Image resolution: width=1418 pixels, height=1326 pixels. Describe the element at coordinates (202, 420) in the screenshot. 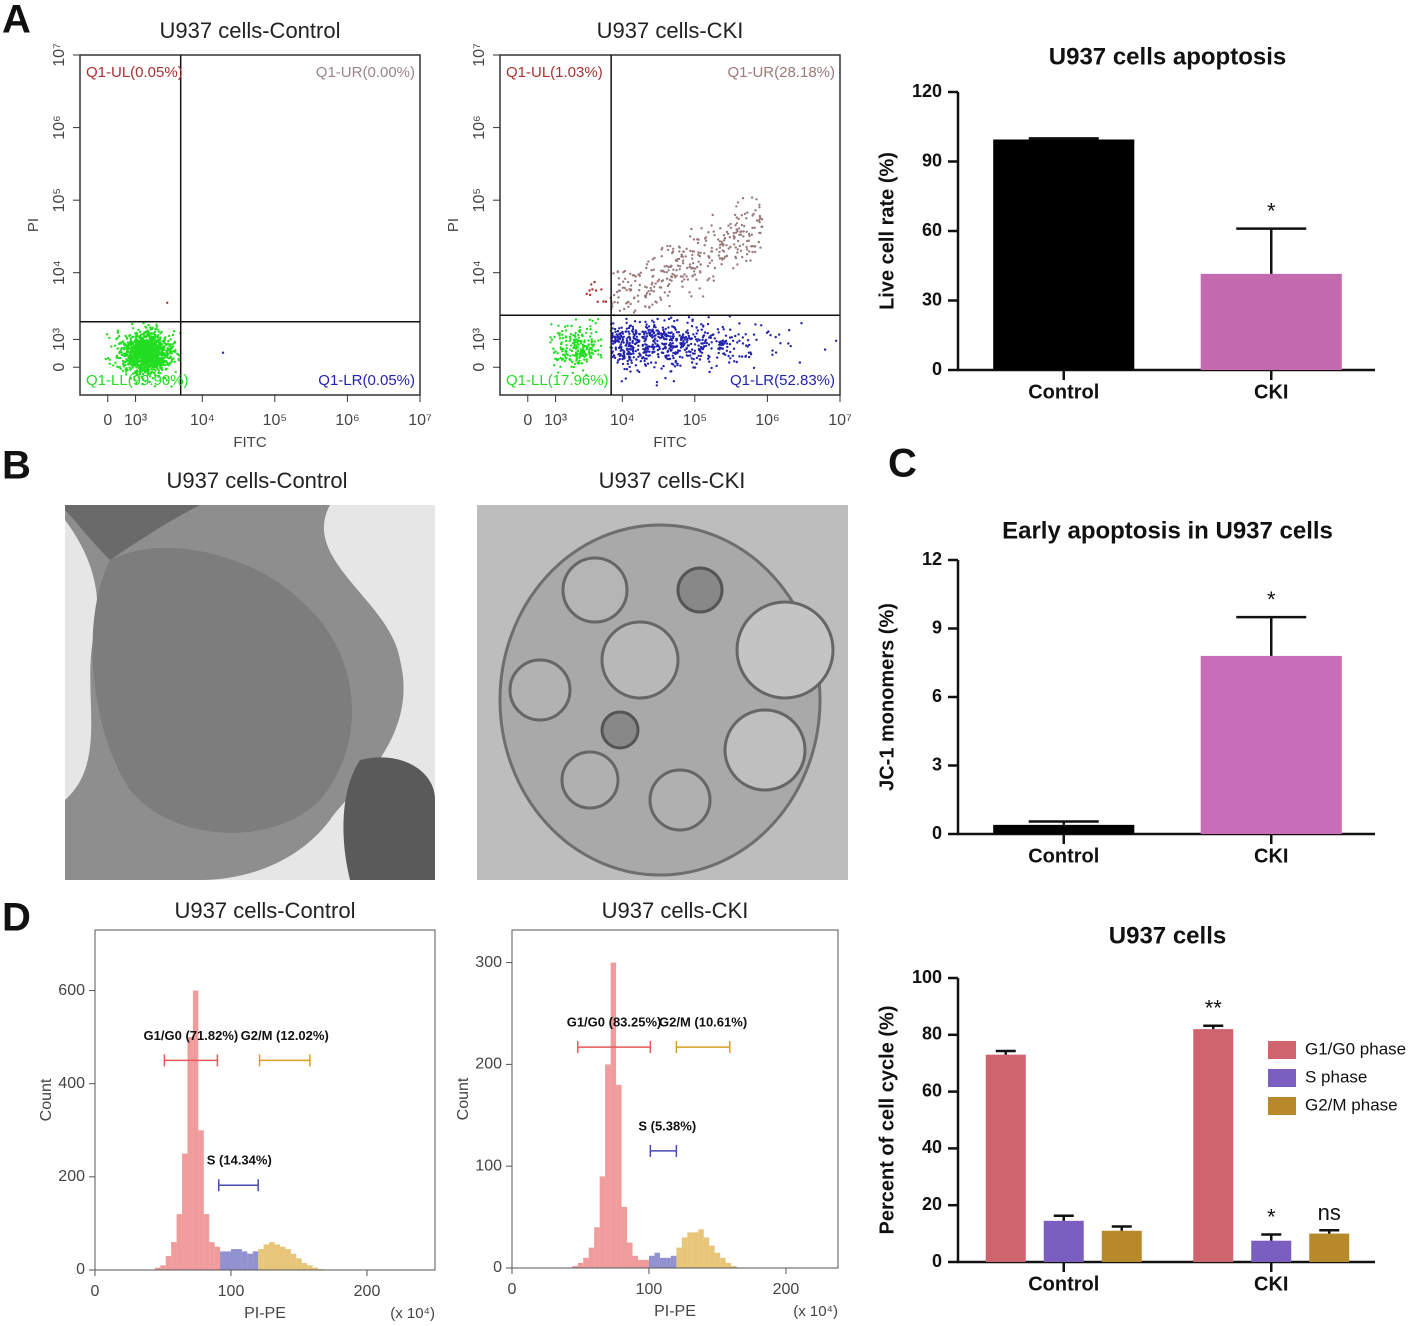

I see `x-tick-label: 10⁴` at that location.